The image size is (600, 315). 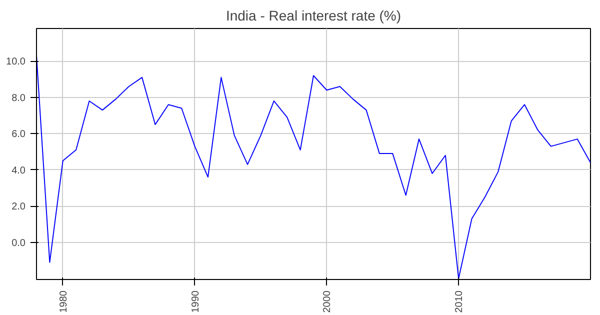 I want to click on y-tick-label: 8.0, so click(x=19, y=98).